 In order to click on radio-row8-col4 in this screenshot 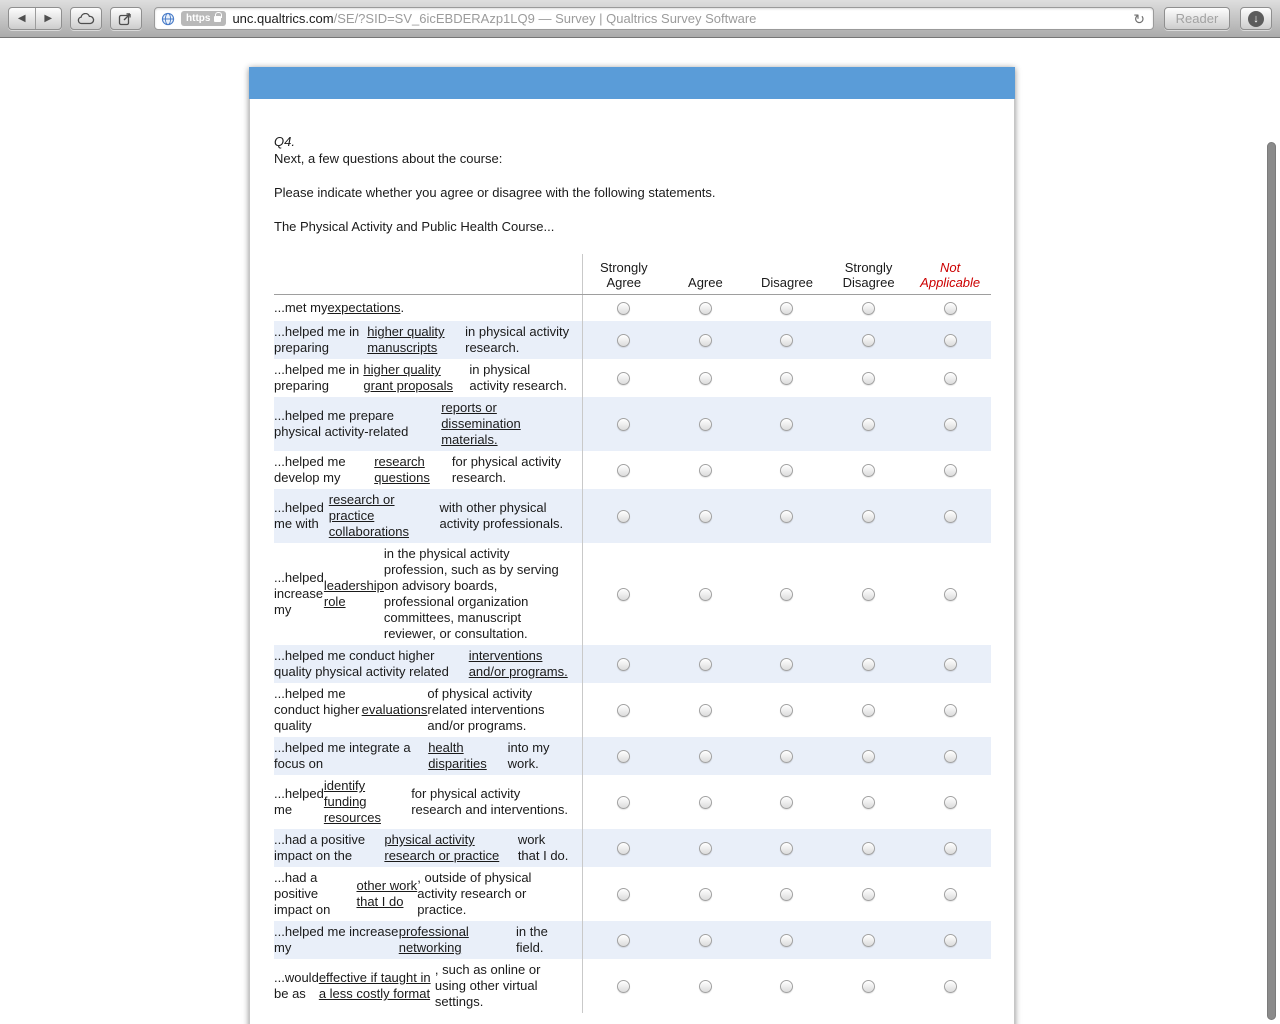, I will do `click(869, 664)`.